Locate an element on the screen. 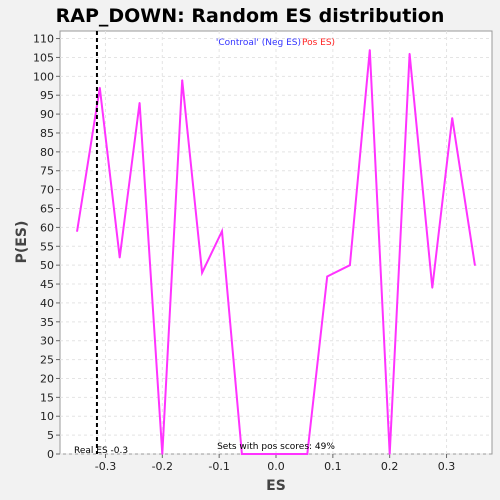 Image resolution: width=500 pixels, height=500 pixels. x-tick-label: 0.1 is located at coordinates (333, 466).